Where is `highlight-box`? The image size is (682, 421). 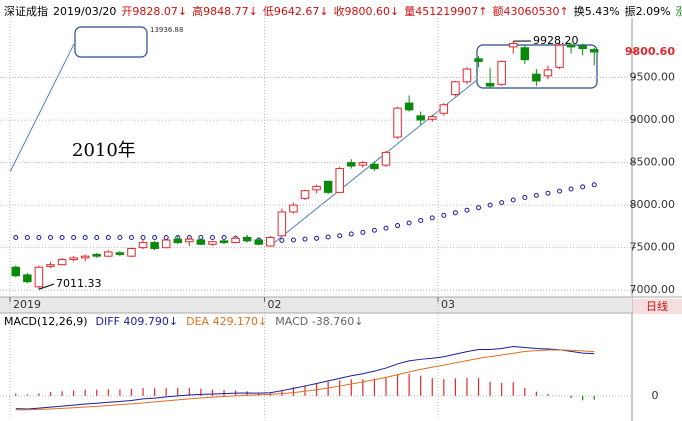
highlight-box is located at coordinates (111, 42).